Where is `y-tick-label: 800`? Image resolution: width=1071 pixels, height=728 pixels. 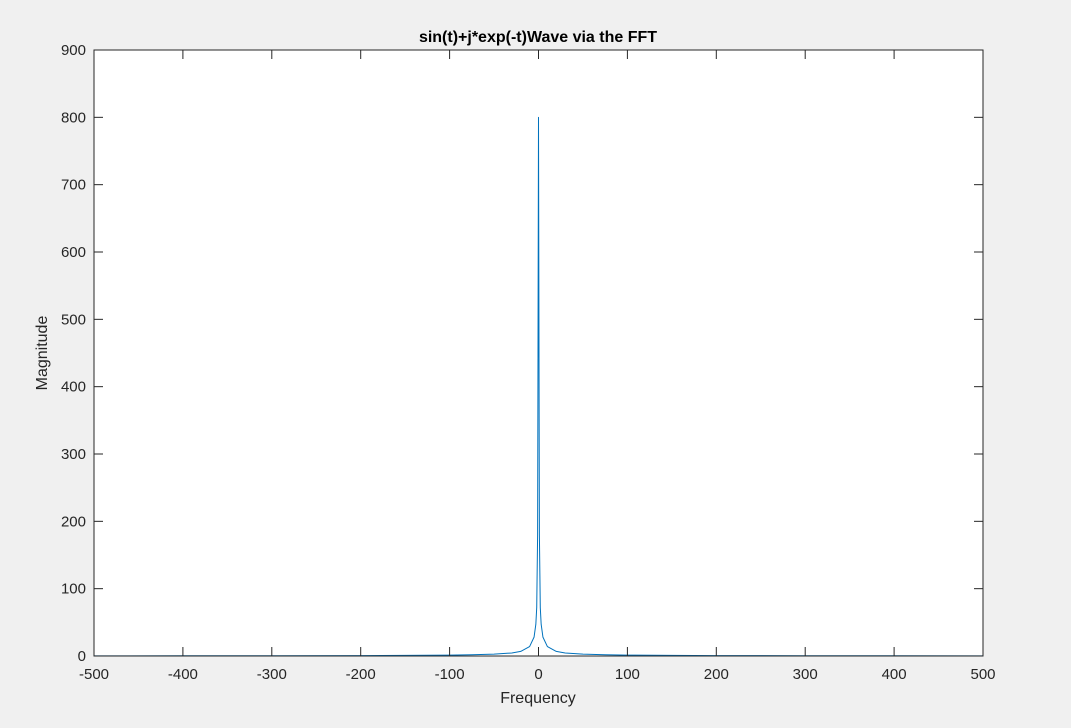 y-tick-label: 800 is located at coordinates (73, 117).